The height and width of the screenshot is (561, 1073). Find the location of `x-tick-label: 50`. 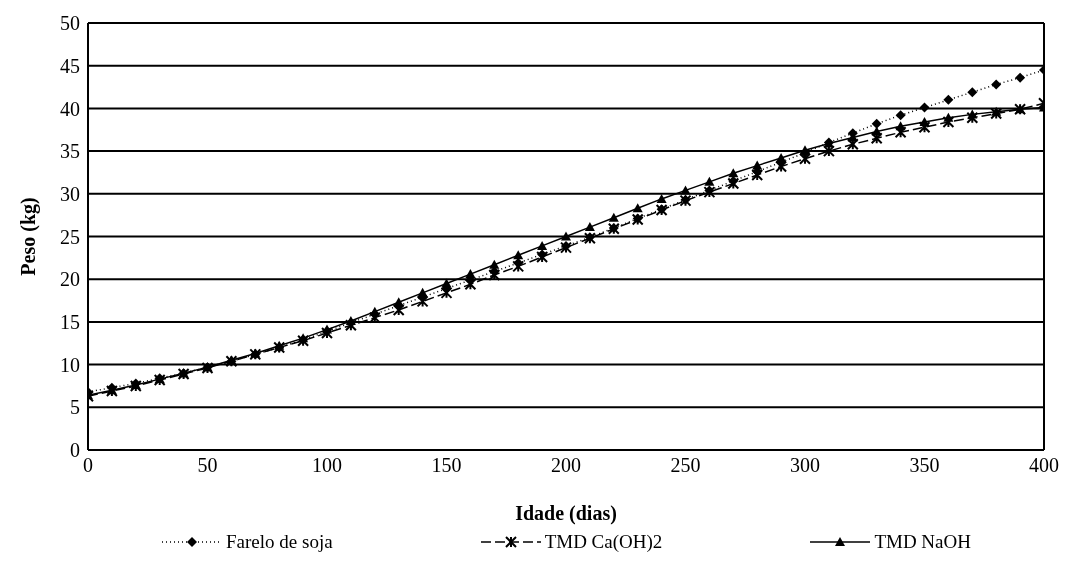

x-tick-label: 50 is located at coordinates (207, 465).